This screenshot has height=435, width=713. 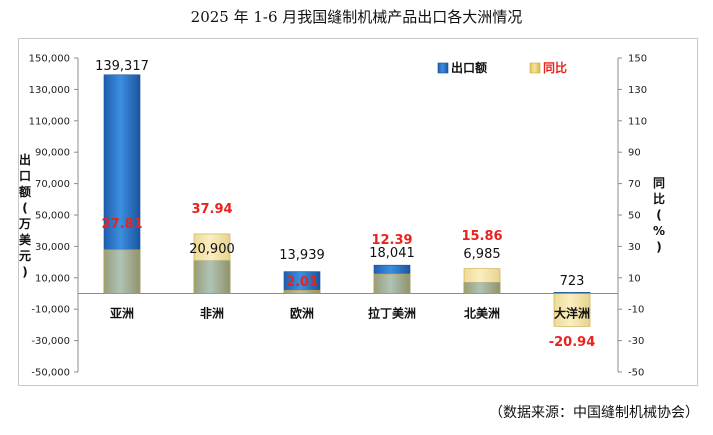 What do you see at coordinates (302, 282) in the screenshot?
I see `data-label-yoy: 2.01` at bounding box center [302, 282].